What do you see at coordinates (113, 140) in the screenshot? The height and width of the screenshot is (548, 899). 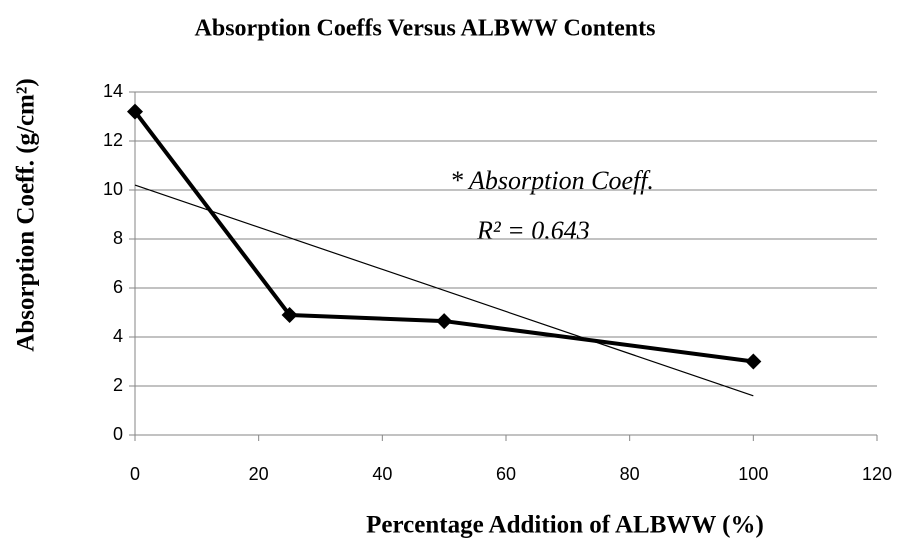 I see `y-tick-label: 12` at bounding box center [113, 140].